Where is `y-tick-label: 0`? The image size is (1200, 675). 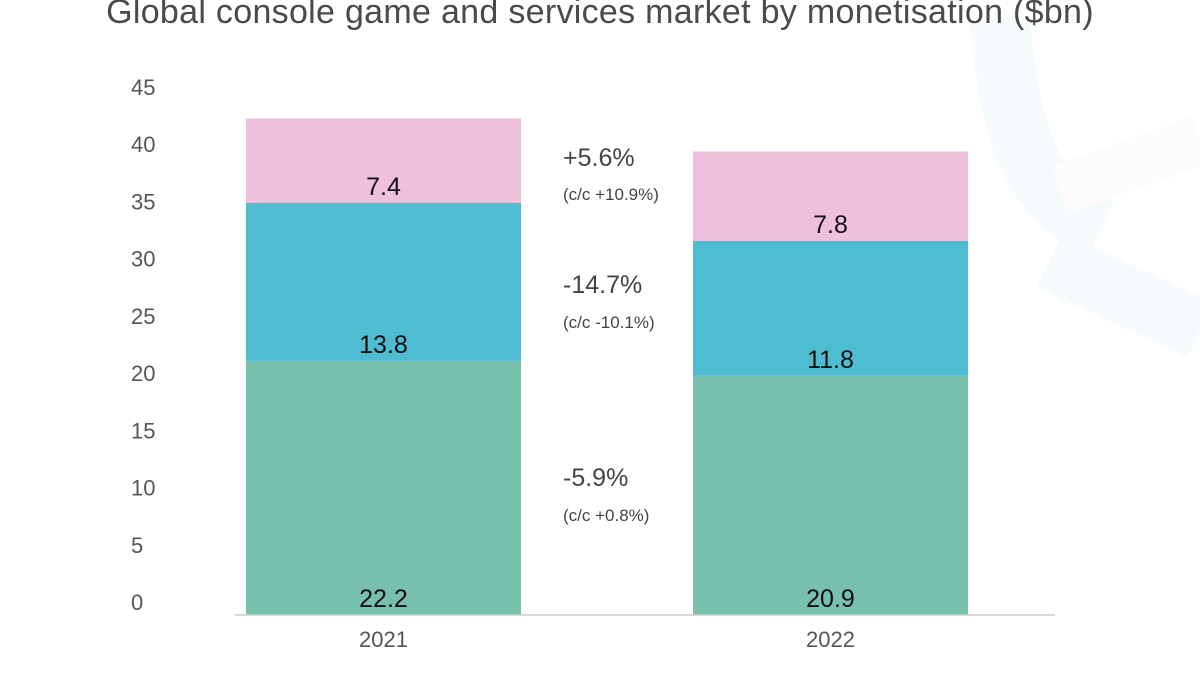 y-tick-label: 0 is located at coordinates (137, 602).